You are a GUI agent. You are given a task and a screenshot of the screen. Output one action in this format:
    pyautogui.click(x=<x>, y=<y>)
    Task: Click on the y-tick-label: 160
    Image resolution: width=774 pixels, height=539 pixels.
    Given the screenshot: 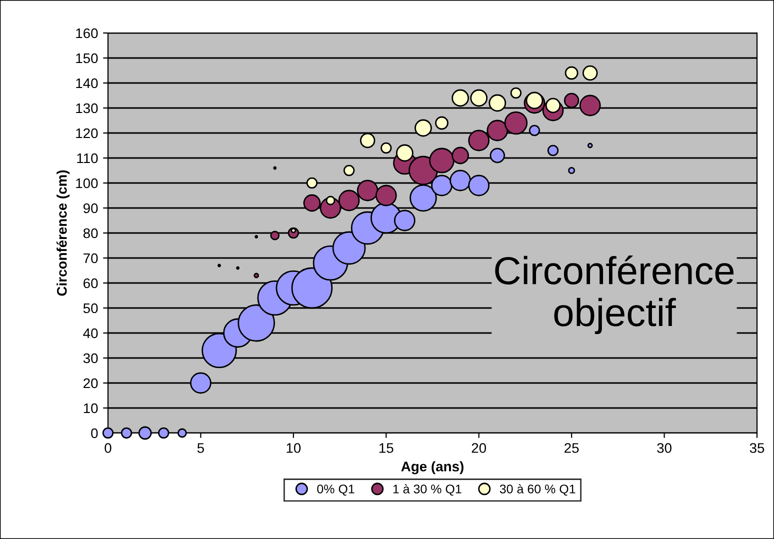 What is the action you would take?
    pyautogui.click(x=87, y=33)
    